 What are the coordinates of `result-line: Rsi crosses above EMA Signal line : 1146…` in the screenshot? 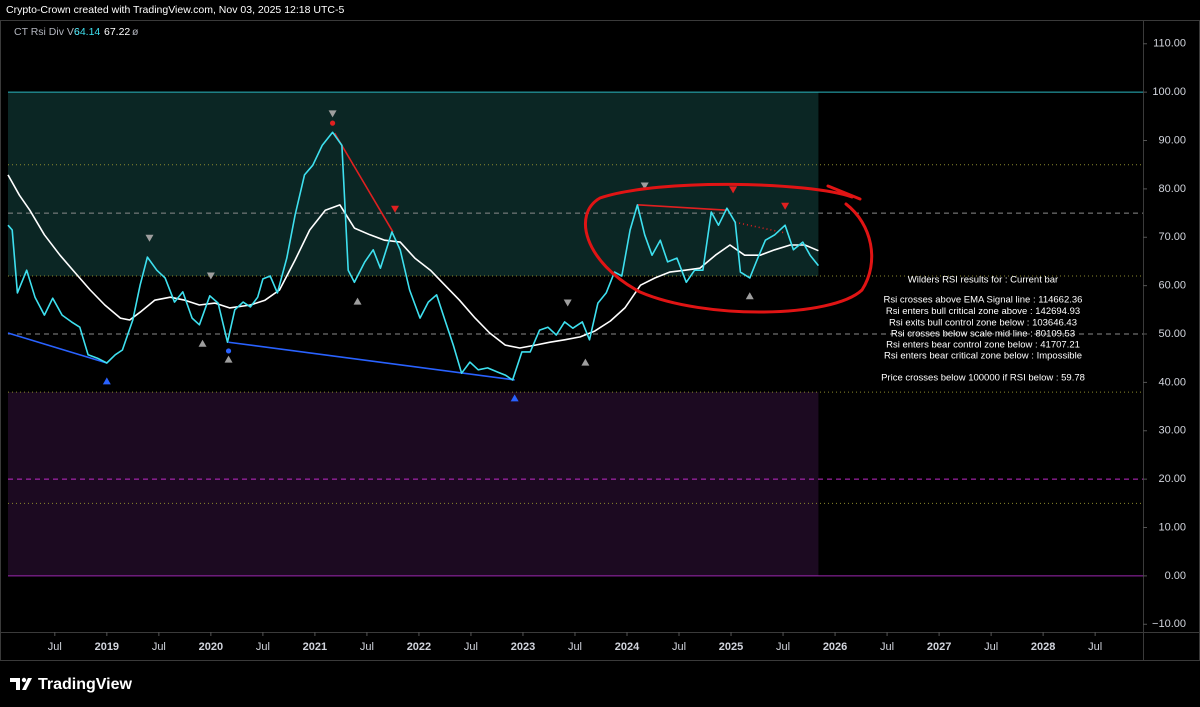 It's located at (983, 300).